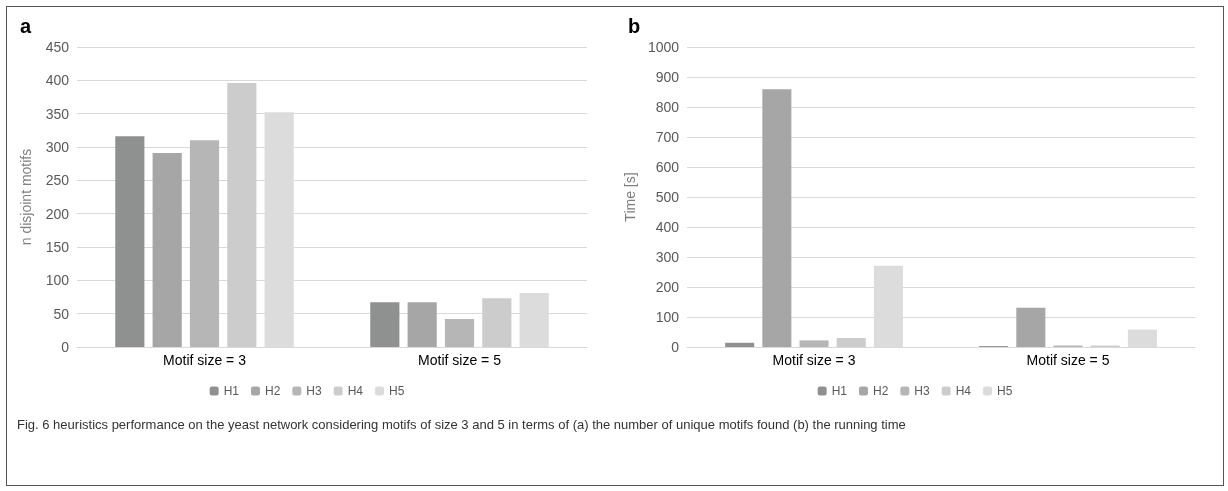  I want to click on y-tick-label: 250, so click(57, 180).